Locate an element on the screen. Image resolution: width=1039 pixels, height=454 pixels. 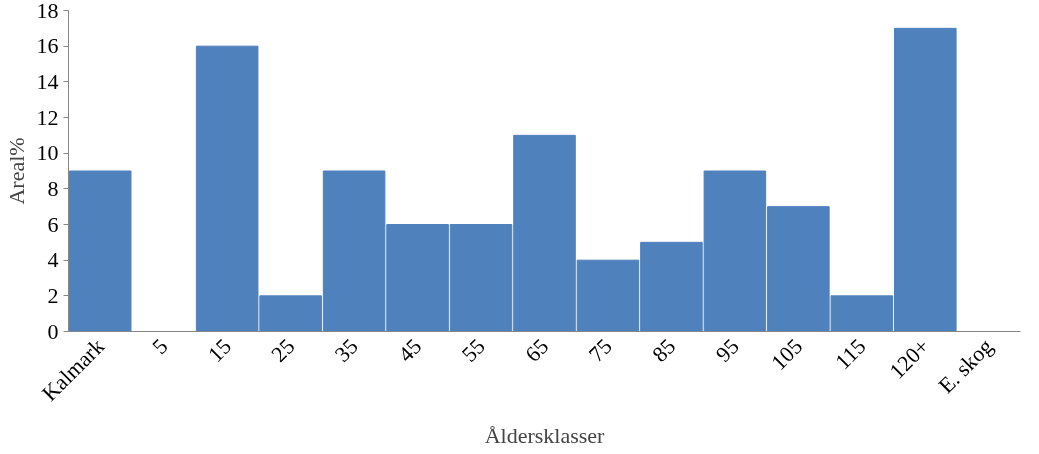
x-tick-label: 85 is located at coordinates (664, 350).